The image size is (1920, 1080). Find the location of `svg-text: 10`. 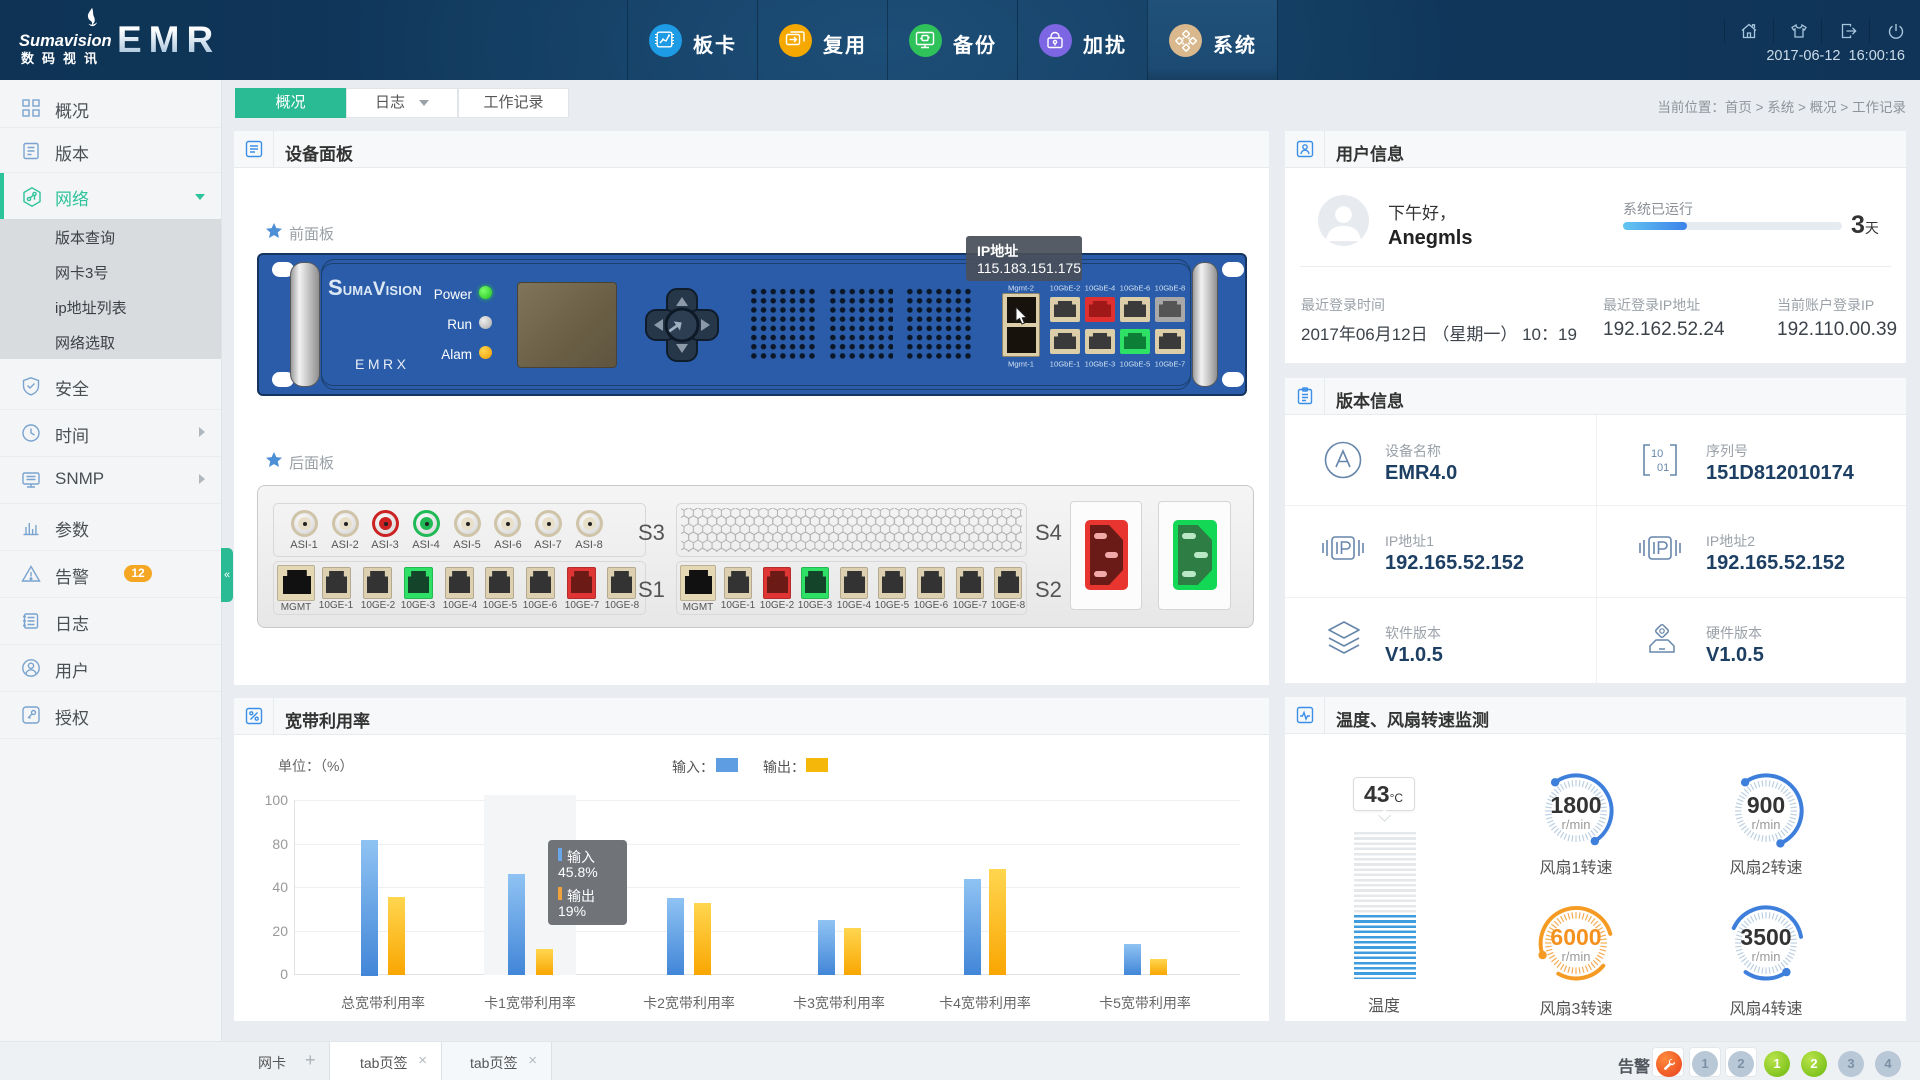

svg-text: 10 is located at coordinates (1657, 454).